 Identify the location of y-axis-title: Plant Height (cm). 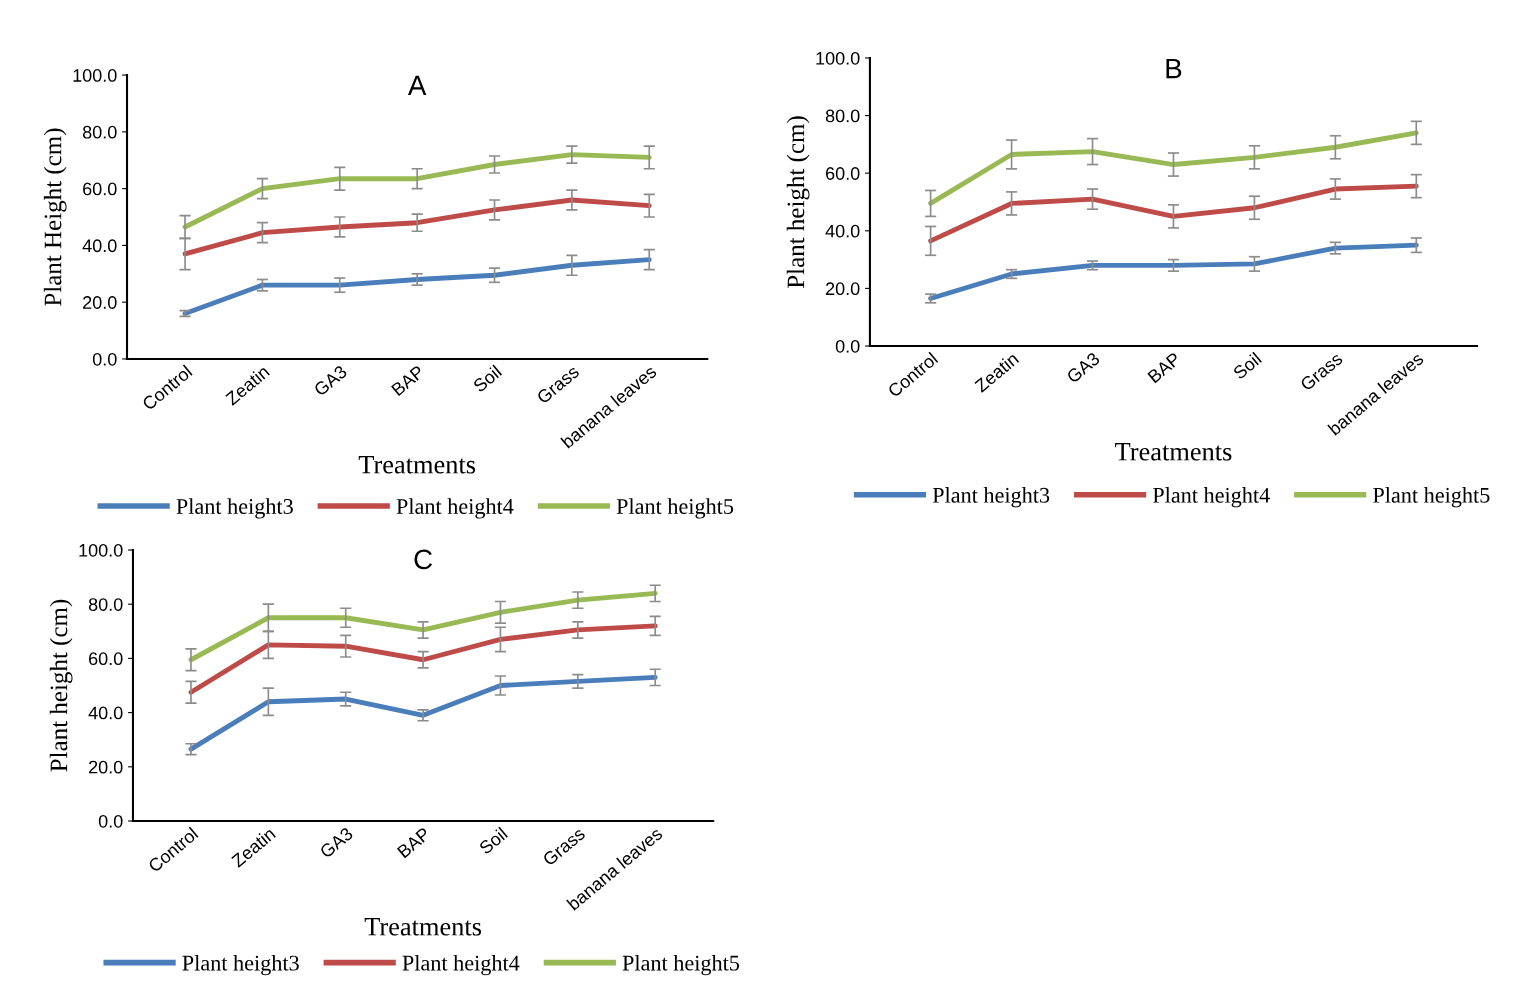
(55, 217).